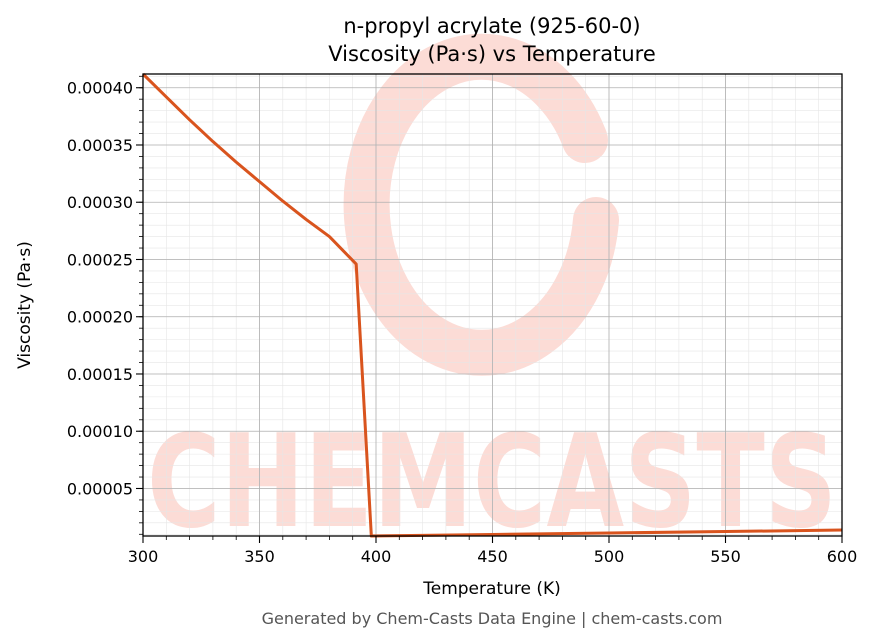 The image size is (876, 644). What do you see at coordinates (100, 317) in the screenshot?
I see `y-tick-label: 0.00020` at bounding box center [100, 317].